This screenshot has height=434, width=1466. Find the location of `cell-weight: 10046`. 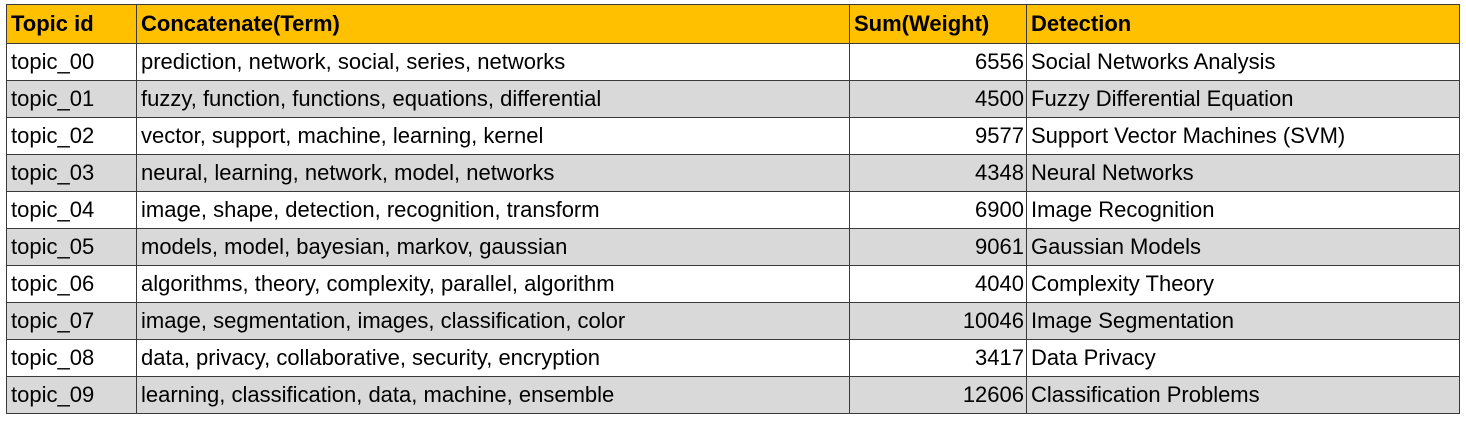

cell-weight: 10046 is located at coordinates (938, 321).